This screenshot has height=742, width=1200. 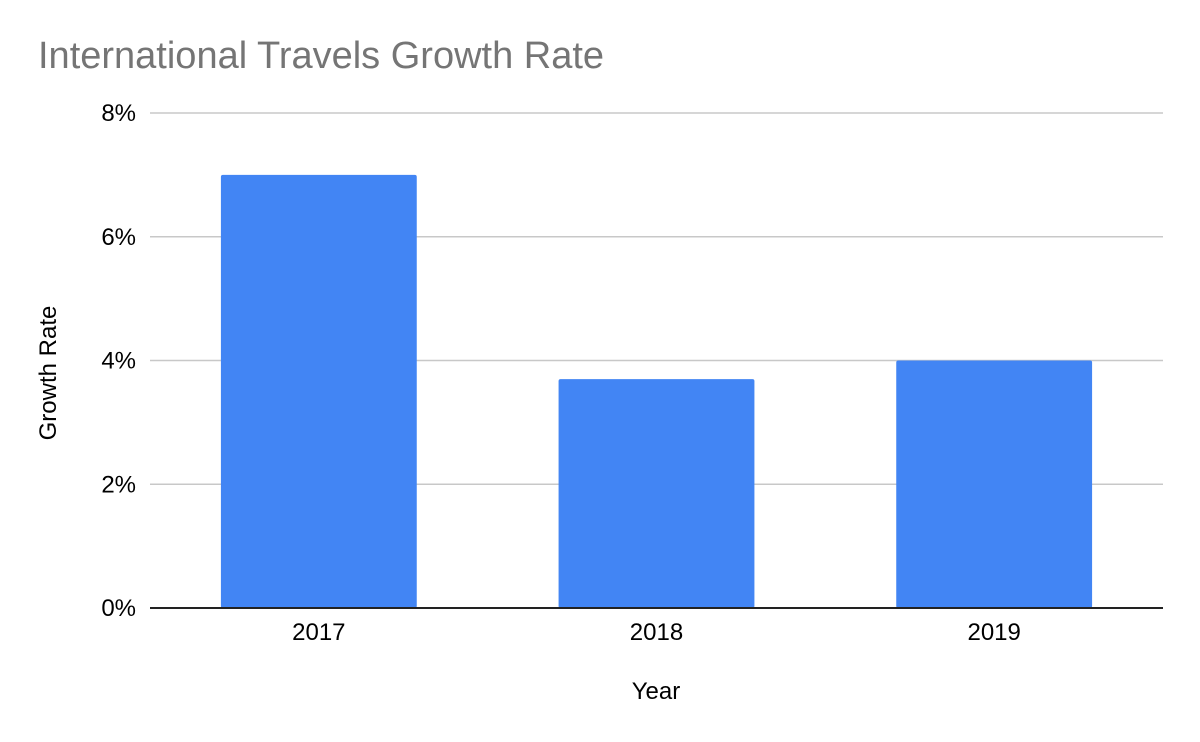 What do you see at coordinates (656, 493) in the screenshot?
I see `bar-2018` at bounding box center [656, 493].